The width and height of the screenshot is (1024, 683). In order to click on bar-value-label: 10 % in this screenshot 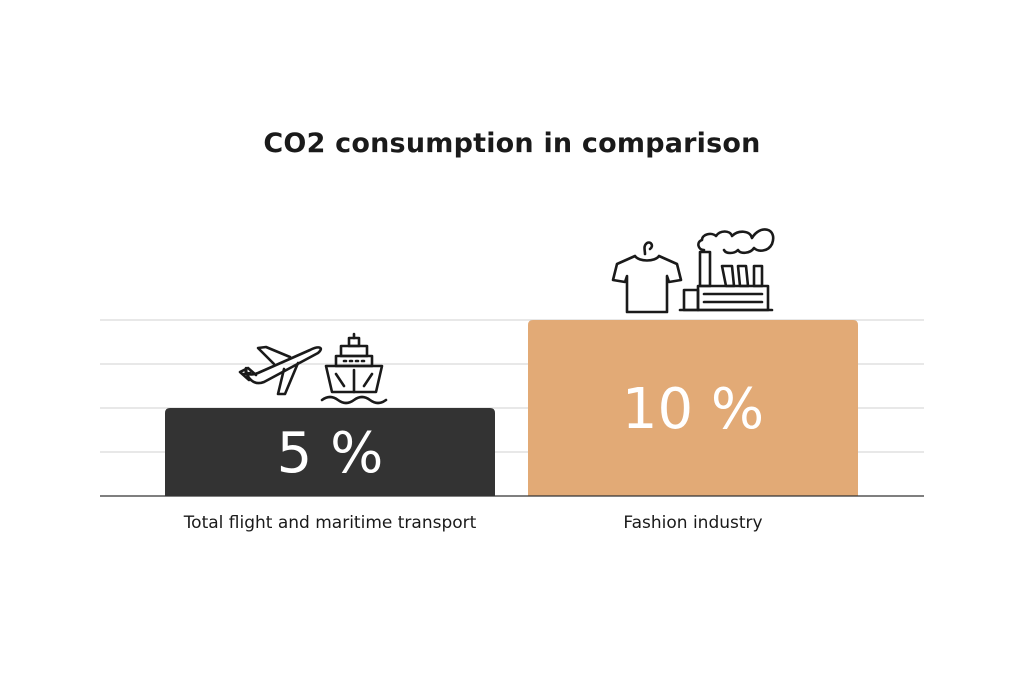, I will do `click(693, 409)`.